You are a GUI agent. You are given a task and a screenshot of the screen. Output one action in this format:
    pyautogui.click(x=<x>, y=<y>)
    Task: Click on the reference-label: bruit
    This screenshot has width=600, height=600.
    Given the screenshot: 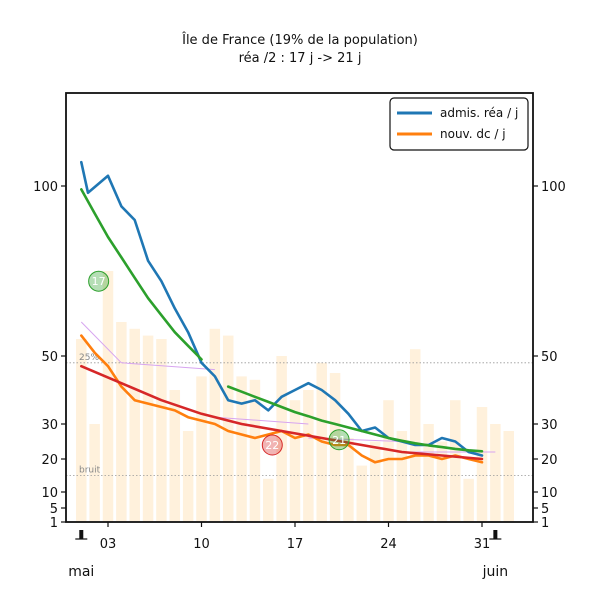 What is the action you would take?
    pyautogui.click(x=90, y=471)
    